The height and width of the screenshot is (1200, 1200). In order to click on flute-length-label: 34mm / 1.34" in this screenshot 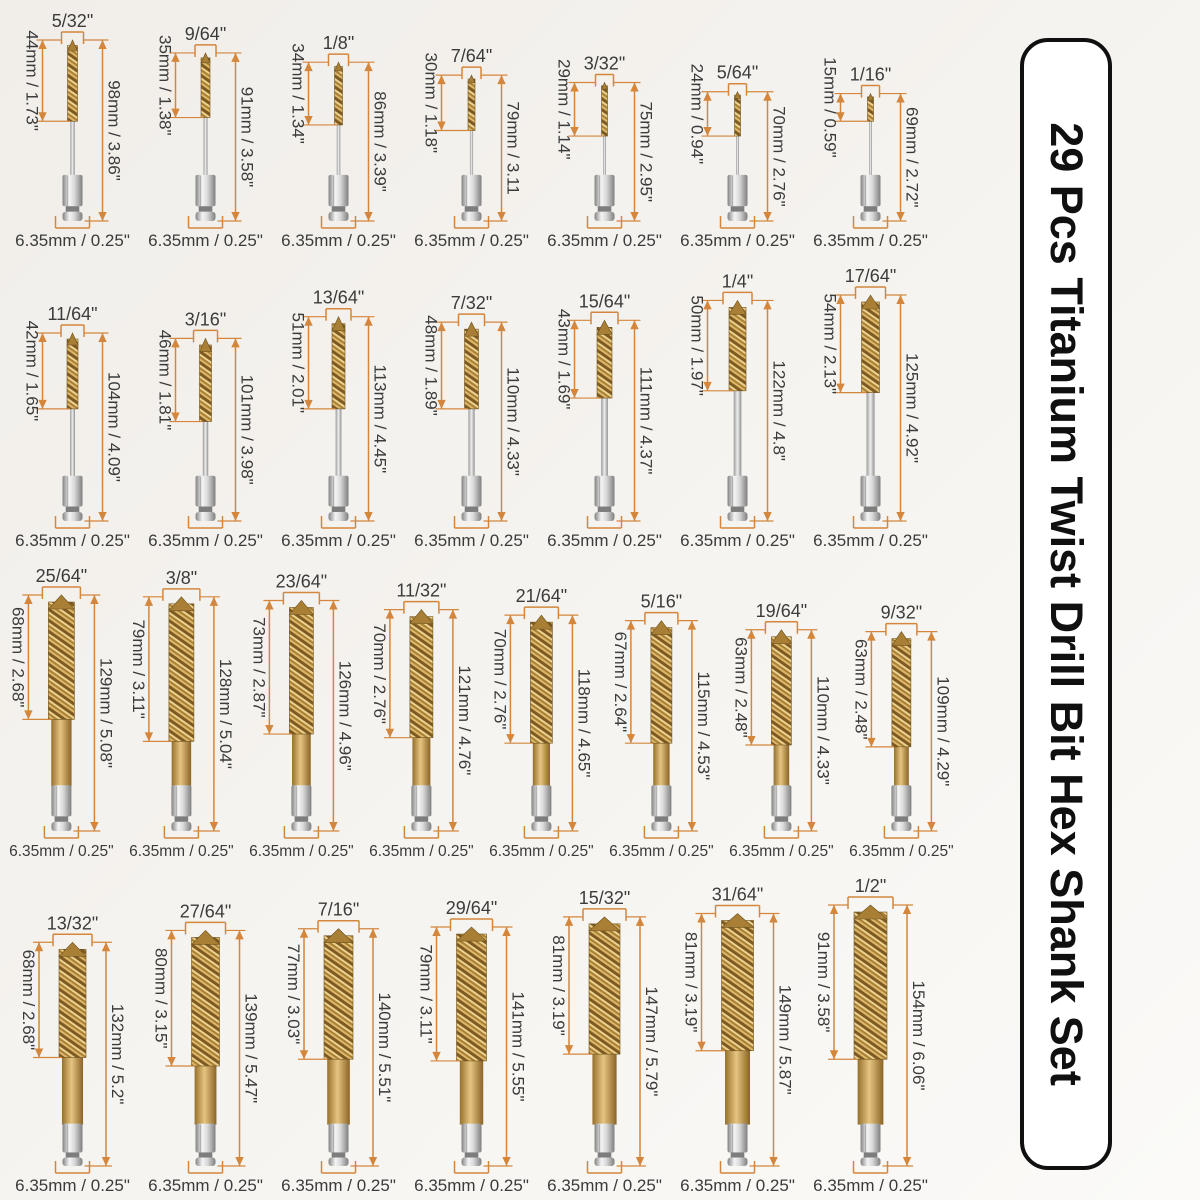, I will do `click(298, 93)`.